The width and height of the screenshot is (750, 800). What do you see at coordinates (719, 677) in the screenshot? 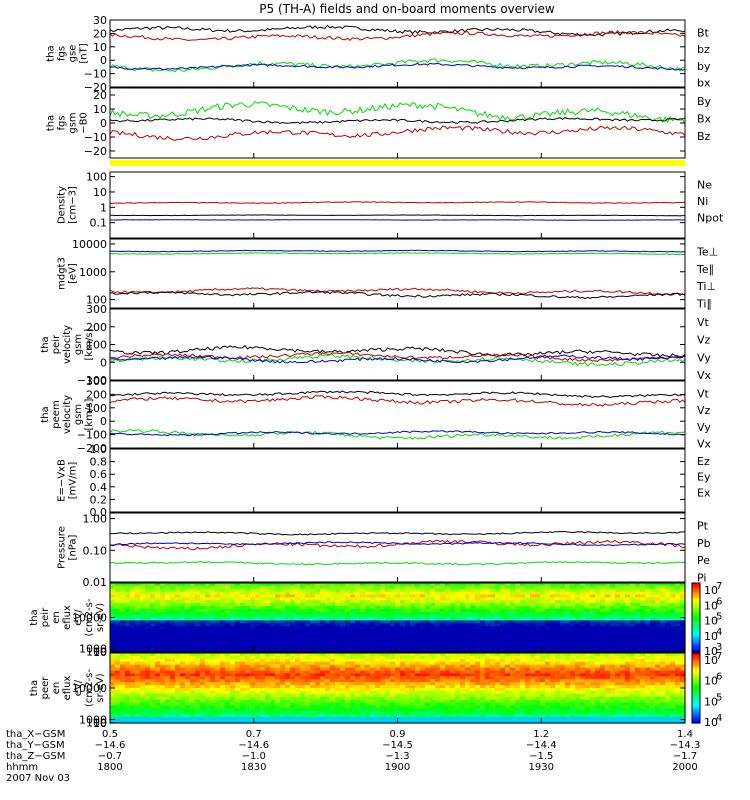
I see `peer_spec-cbar-exp: 6` at bounding box center [719, 677].